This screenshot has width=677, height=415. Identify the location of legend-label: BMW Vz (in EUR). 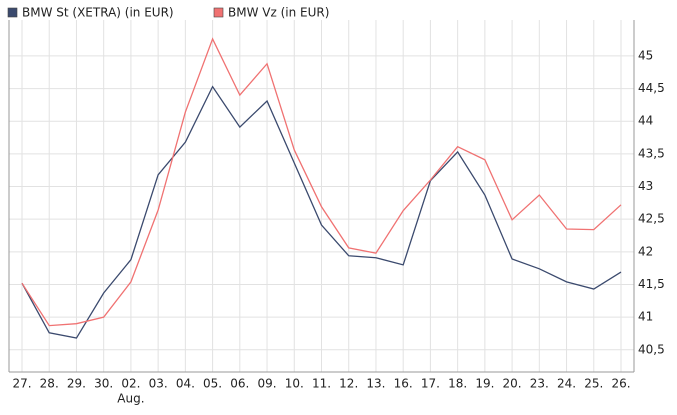
(278, 13).